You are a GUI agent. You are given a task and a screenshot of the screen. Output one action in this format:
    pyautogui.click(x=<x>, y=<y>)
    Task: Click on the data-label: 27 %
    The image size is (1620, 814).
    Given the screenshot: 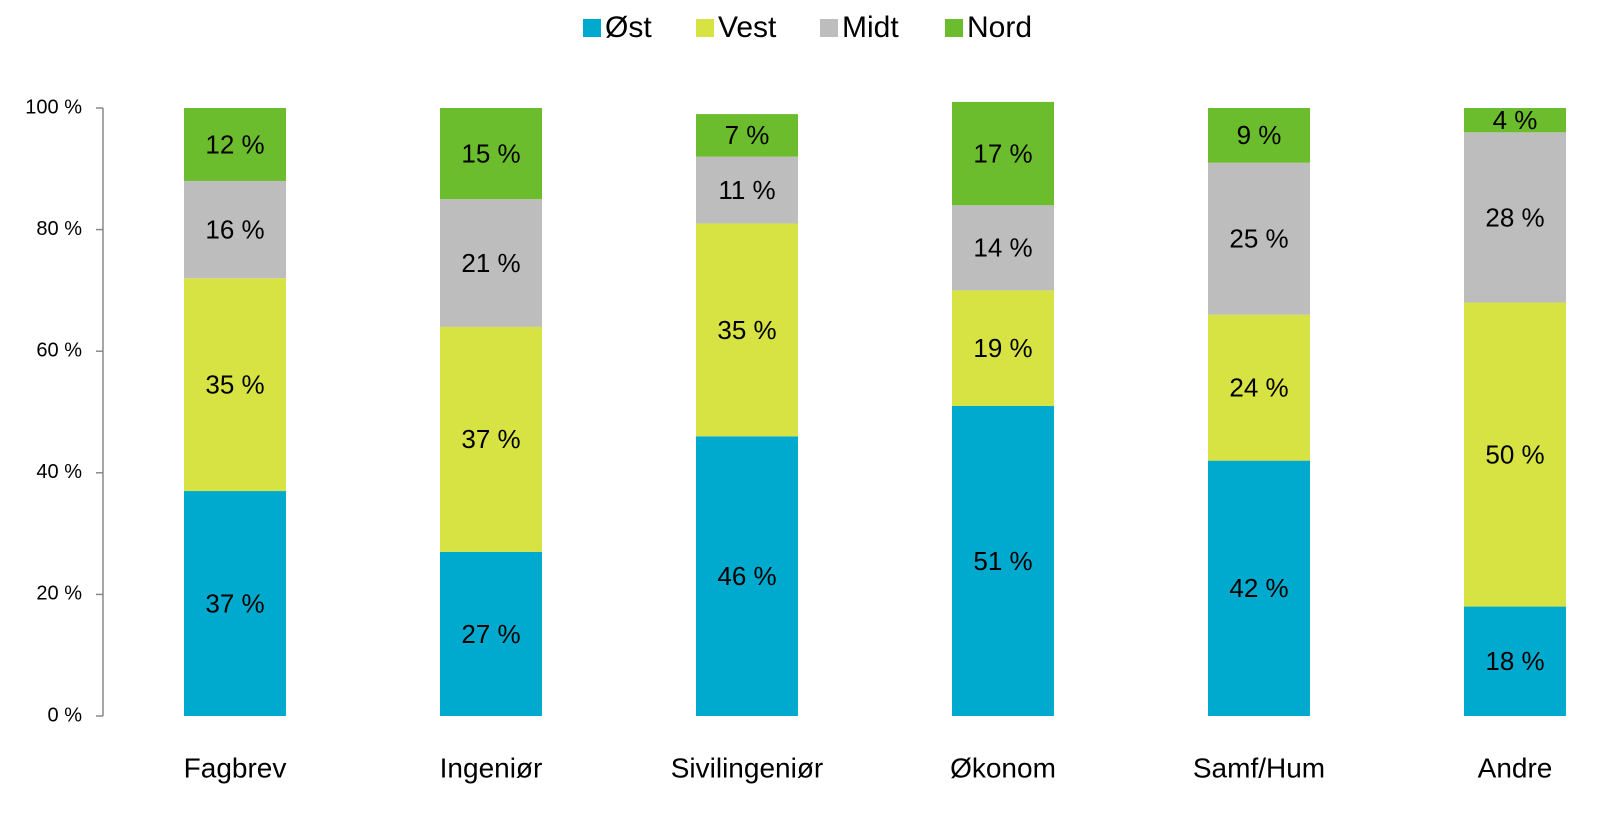 What is the action you would take?
    pyautogui.click(x=490, y=634)
    